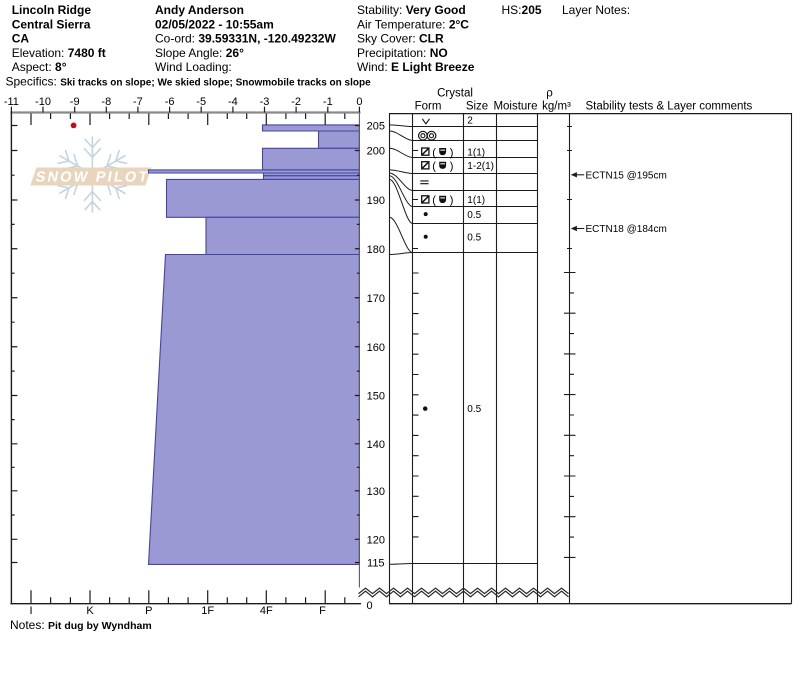  Describe the element at coordinates (322, 611) in the screenshot. I see `svg-text: F` at that location.